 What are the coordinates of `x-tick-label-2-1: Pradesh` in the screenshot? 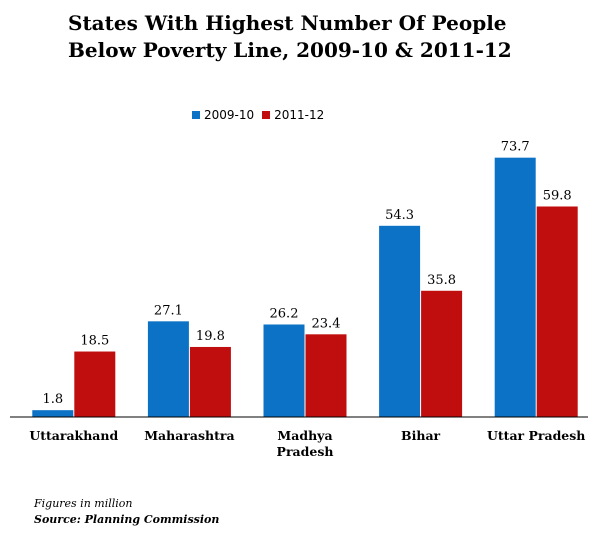 It's located at (305, 451).